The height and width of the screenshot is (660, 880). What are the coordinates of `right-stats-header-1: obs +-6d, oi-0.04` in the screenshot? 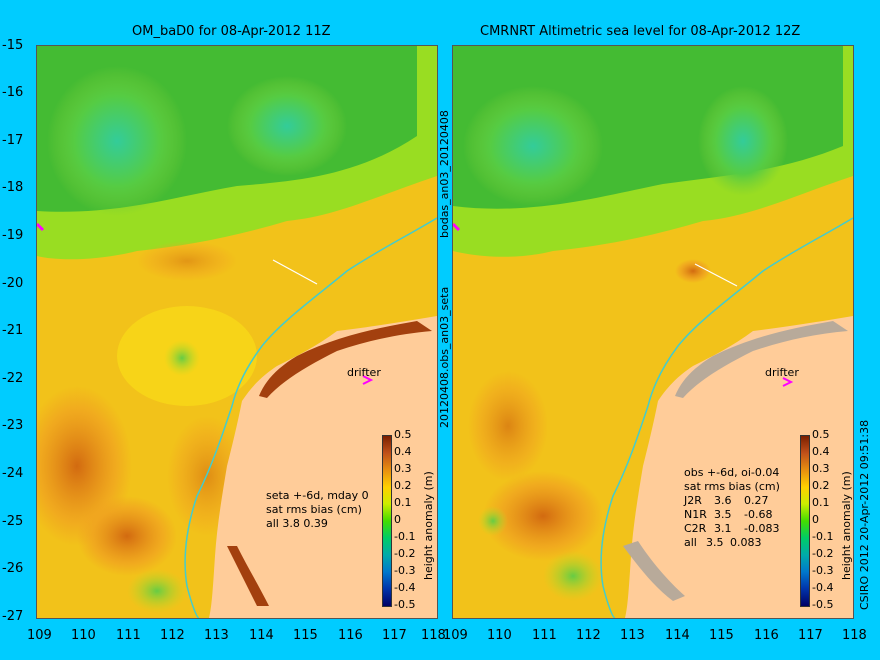 It's located at (732, 472).